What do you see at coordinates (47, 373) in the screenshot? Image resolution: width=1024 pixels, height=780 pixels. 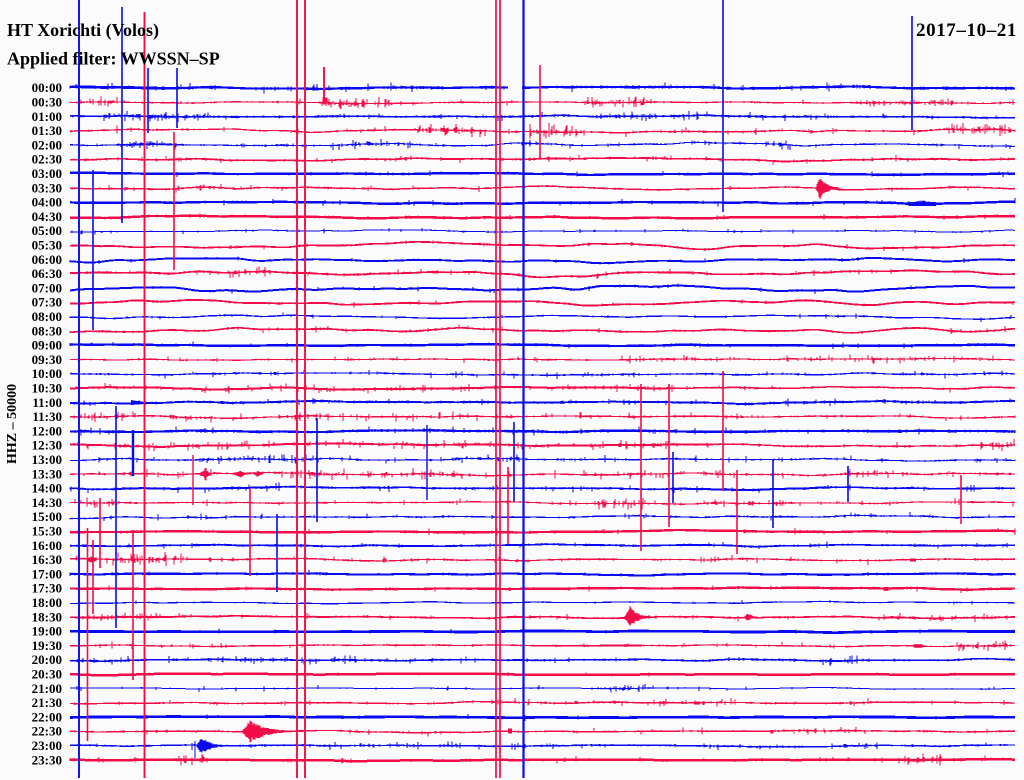 I see `svg-text: 10:00` at bounding box center [47, 373].